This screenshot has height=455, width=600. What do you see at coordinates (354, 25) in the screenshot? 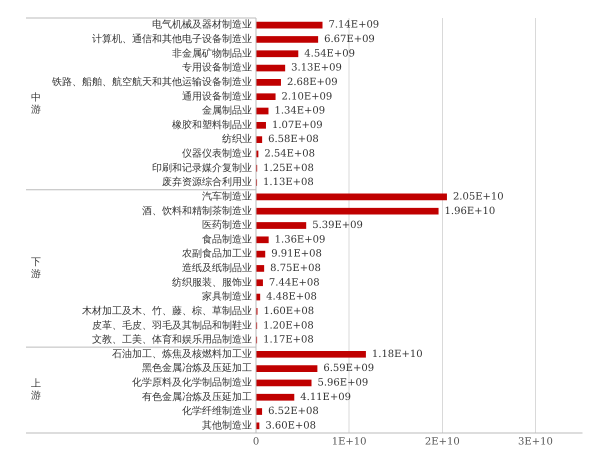
I see `data-label: 7.14E+09` at bounding box center [354, 25].